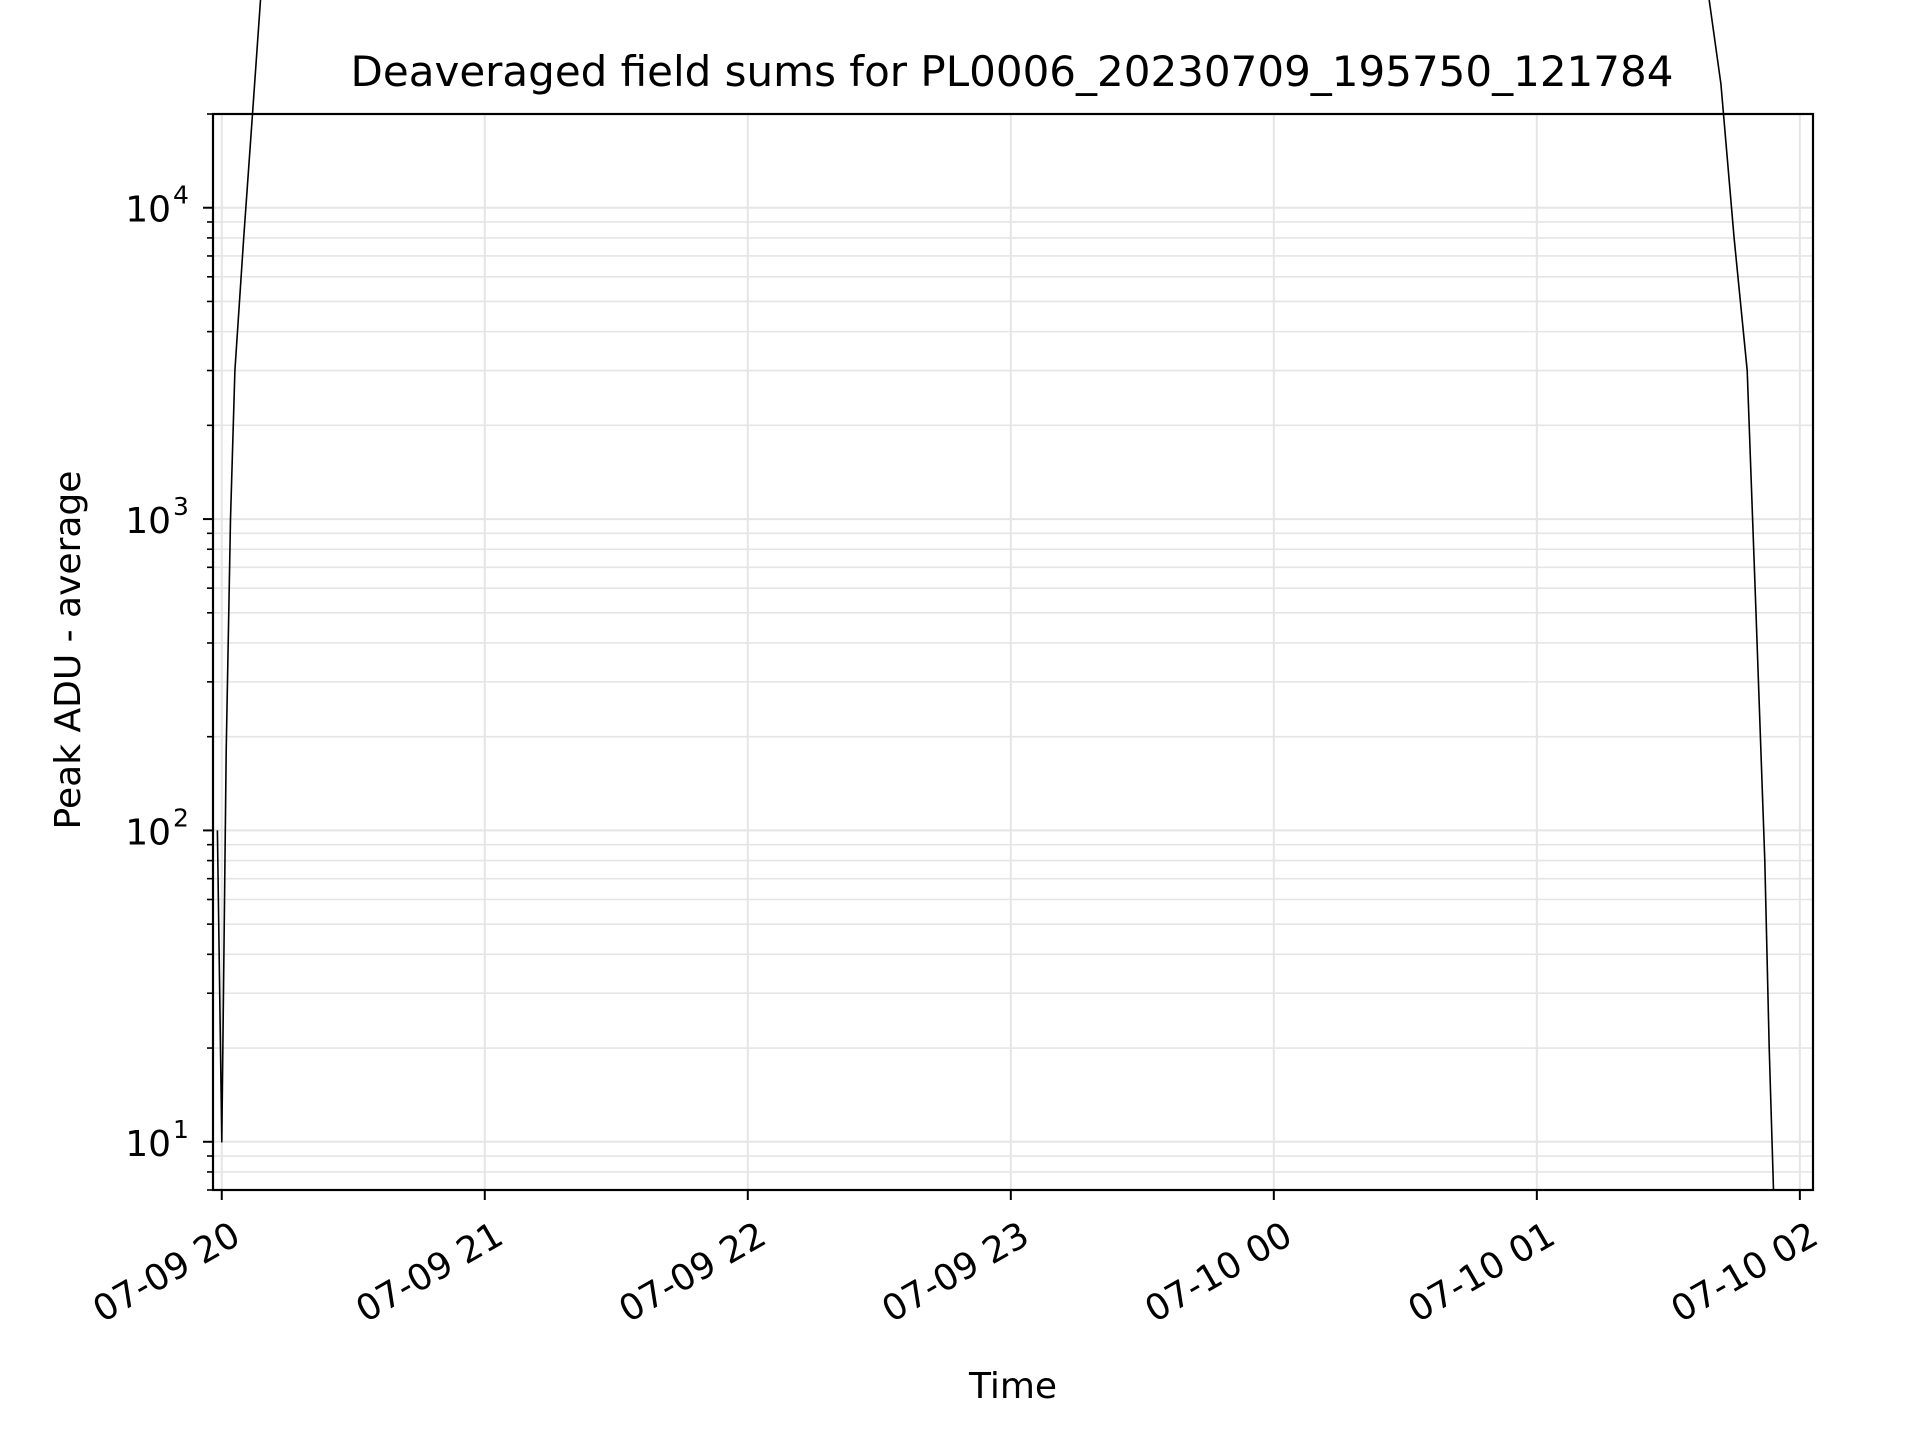 The width and height of the screenshot is (1920, 1440). What do you see at coordinates (68, 650) in the screenshot?
I see `y-axis-label: Peak ADU - average` at bounding box center [68, 650].